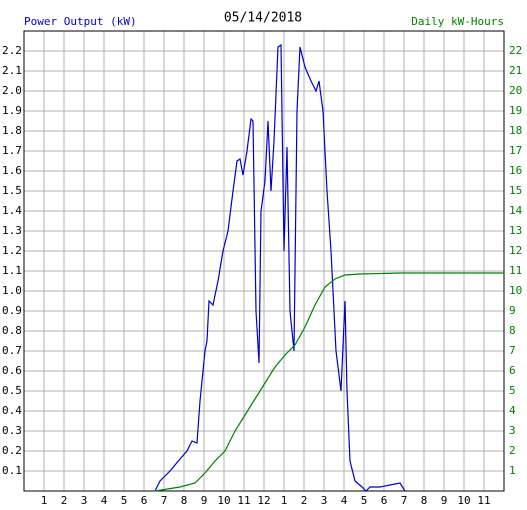 The width and height of the screenshot is (527, 510). I want to click on y-tick-label: 1.9, so click(12, 110).